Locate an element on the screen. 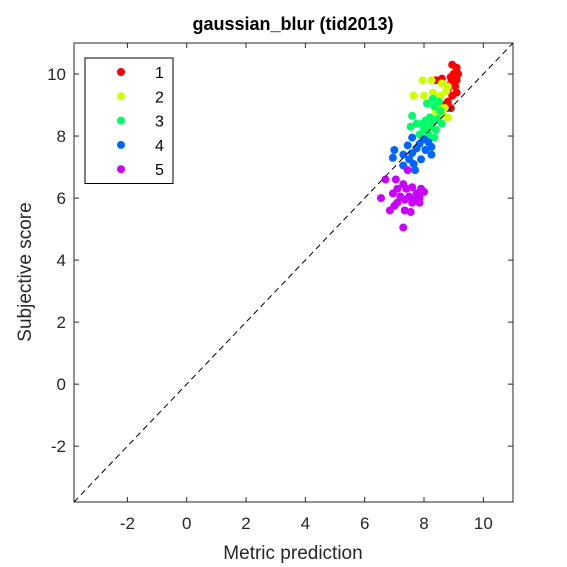 This screenshot has height=567, width=567. y-tick-label: 0 is located at coordinates (61, 384).